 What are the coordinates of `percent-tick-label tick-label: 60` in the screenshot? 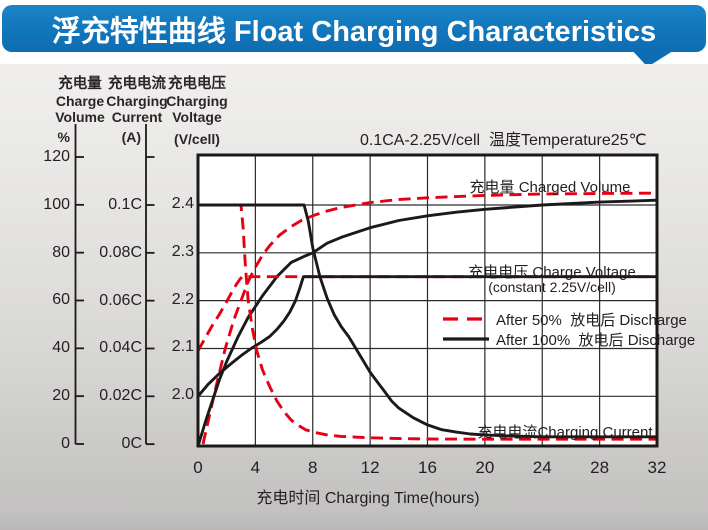 It's located at (61, 300).